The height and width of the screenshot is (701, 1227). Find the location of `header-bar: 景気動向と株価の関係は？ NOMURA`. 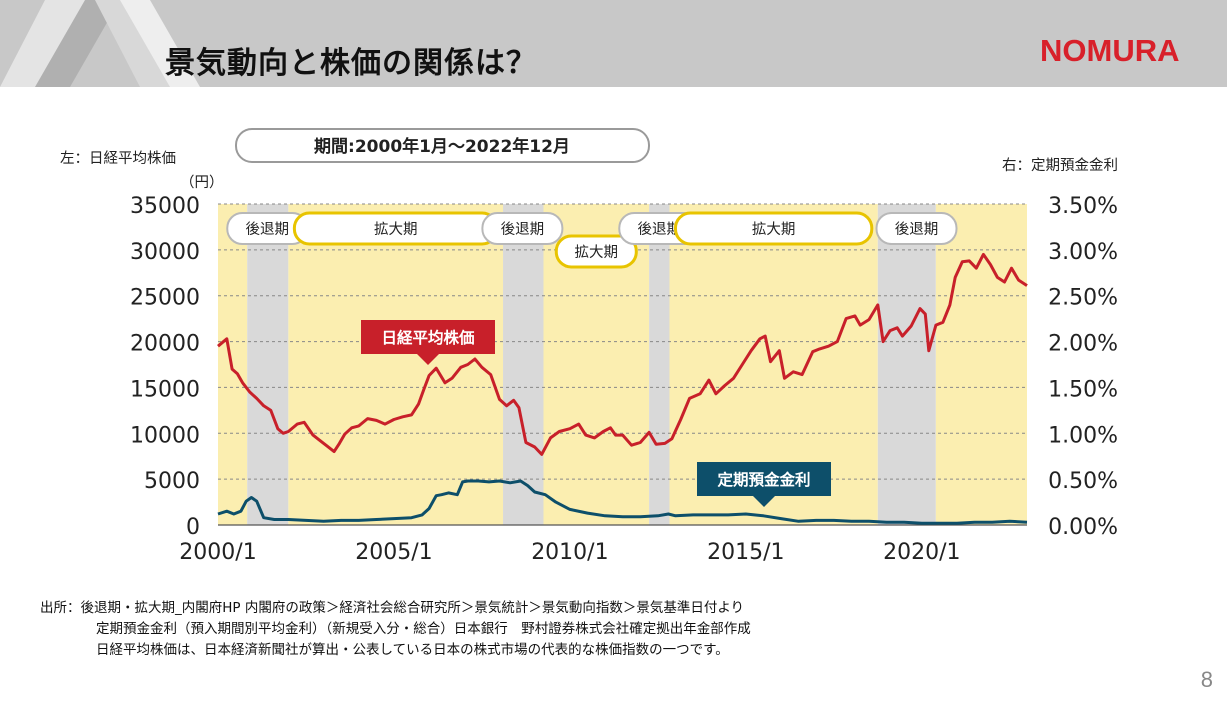

header-bar: 景気動向と株価の関係は？ NOMURA is located at coordinates (613, 43).